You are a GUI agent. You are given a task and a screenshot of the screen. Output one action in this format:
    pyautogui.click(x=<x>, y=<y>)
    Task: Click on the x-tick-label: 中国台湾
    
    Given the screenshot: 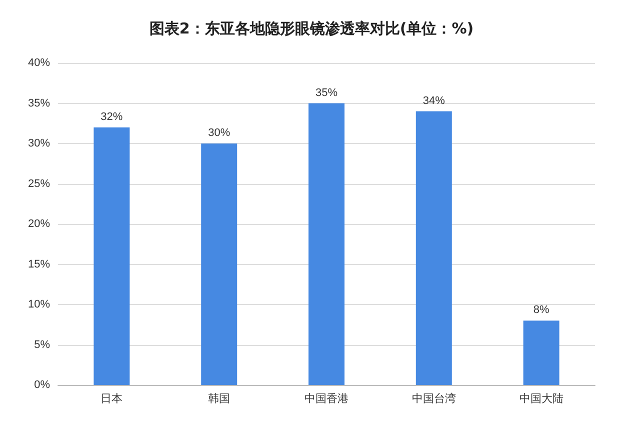 What is the action you would take?
    pyautogui.click(x=434, y=398)
    